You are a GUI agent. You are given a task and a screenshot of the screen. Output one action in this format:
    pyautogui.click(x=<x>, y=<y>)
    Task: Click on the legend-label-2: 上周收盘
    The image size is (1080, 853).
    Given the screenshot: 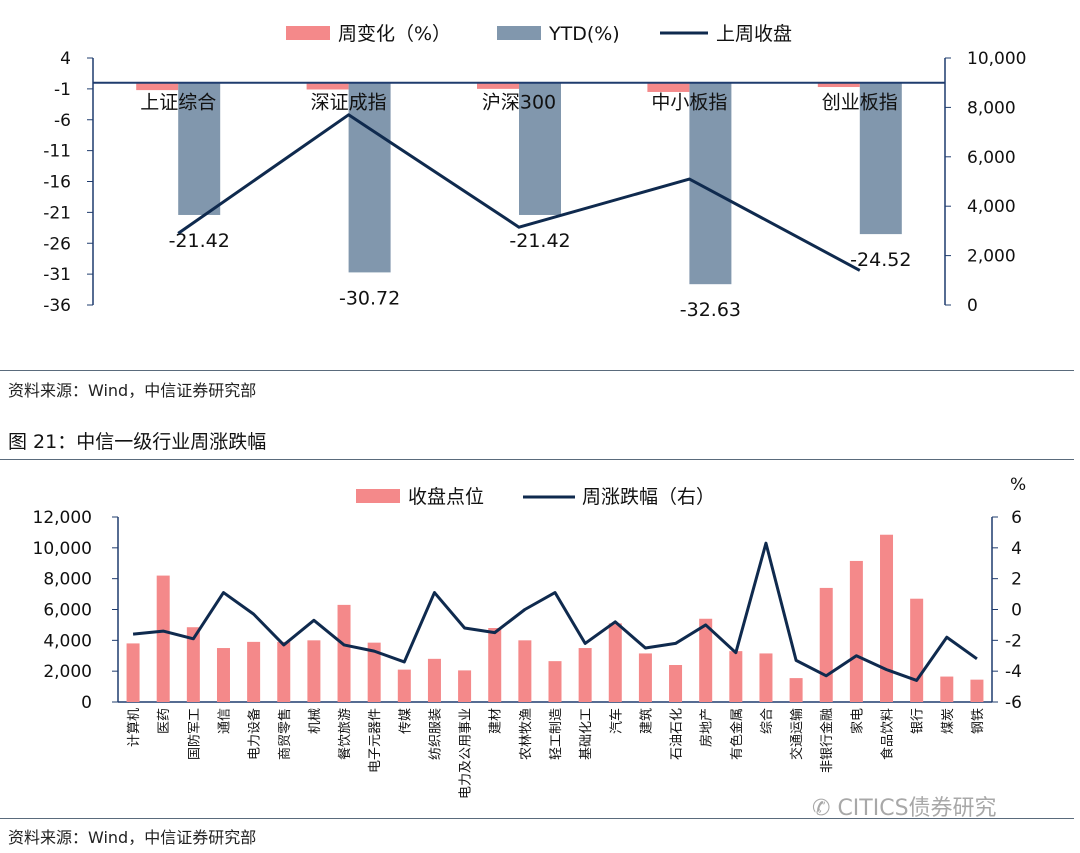 What is the action you would take?
    pyautogui.click(x=754, y=34)
    